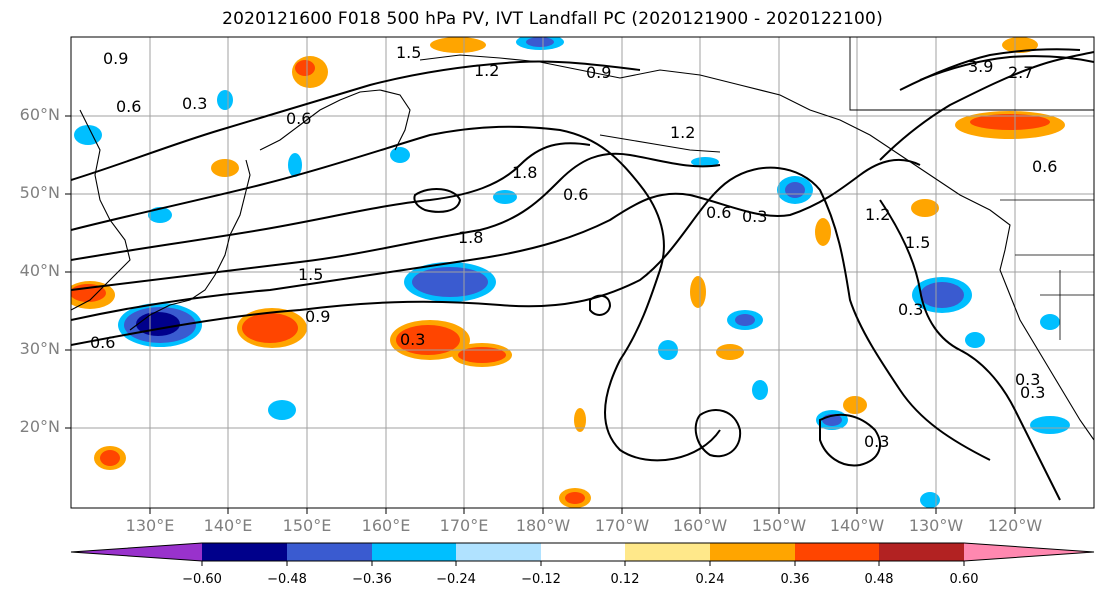  What do you see at coordinates (524, 172) in the screenshot?
I see `contour-label: 1.8` at bounding box center [524, 172].